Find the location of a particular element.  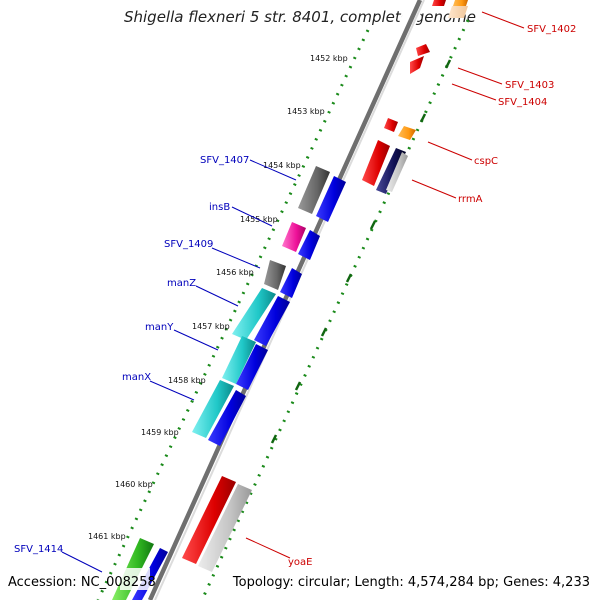

kbp-label-1460: 1460 kbp is located at coordinates (134, 484).